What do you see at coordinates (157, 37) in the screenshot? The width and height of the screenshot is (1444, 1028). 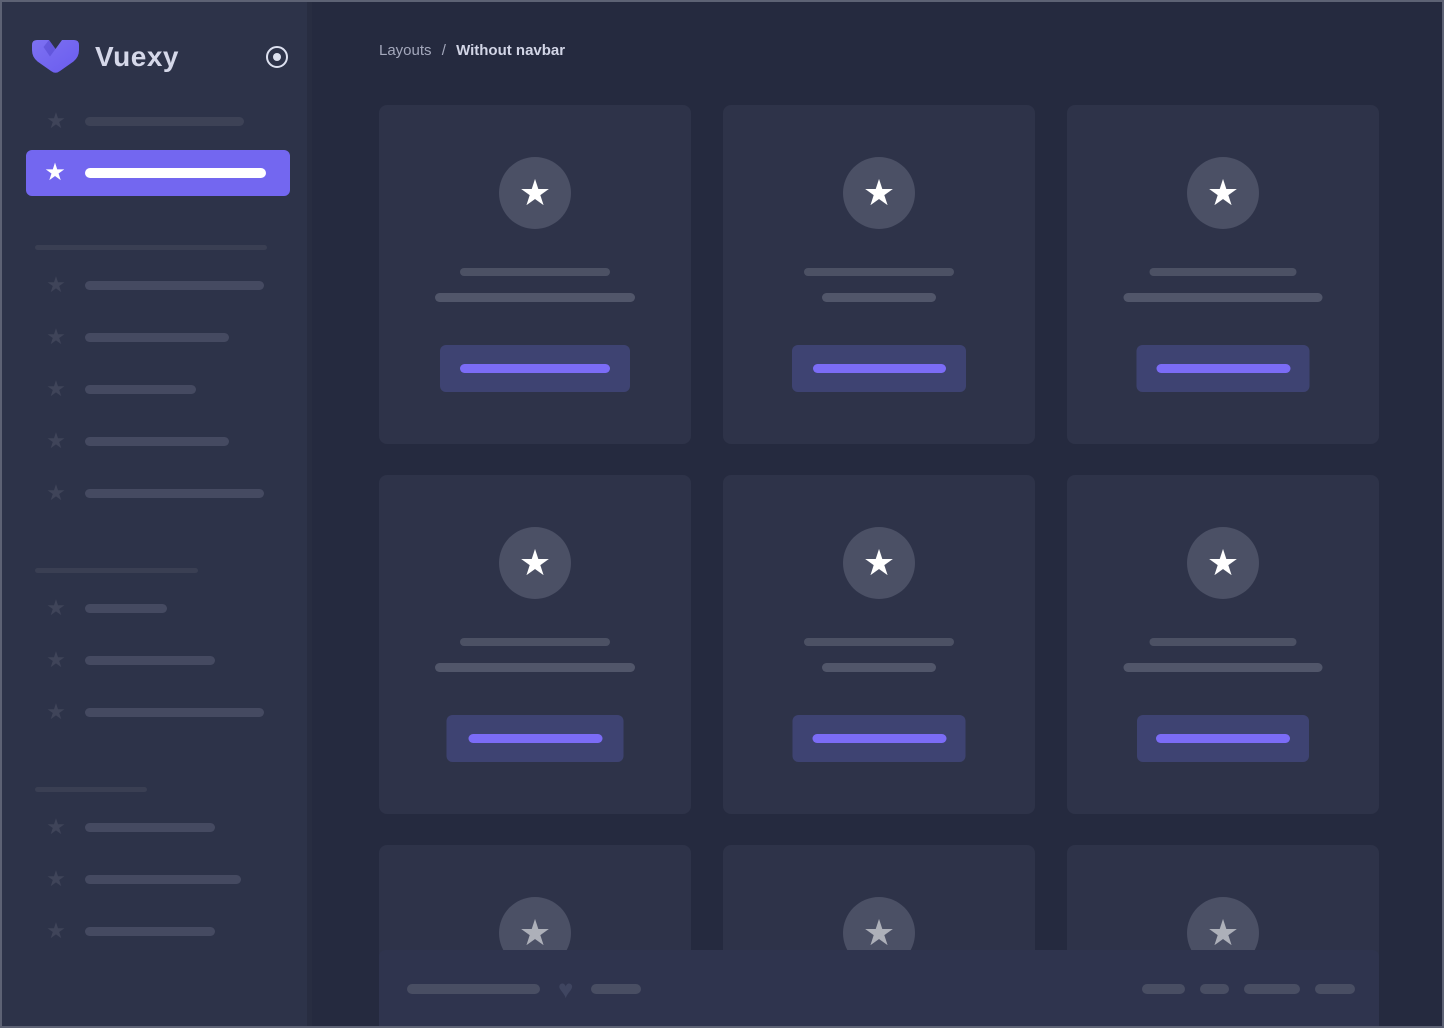 I see `brand-header: Vuexy` at bounding box center [157, 37].